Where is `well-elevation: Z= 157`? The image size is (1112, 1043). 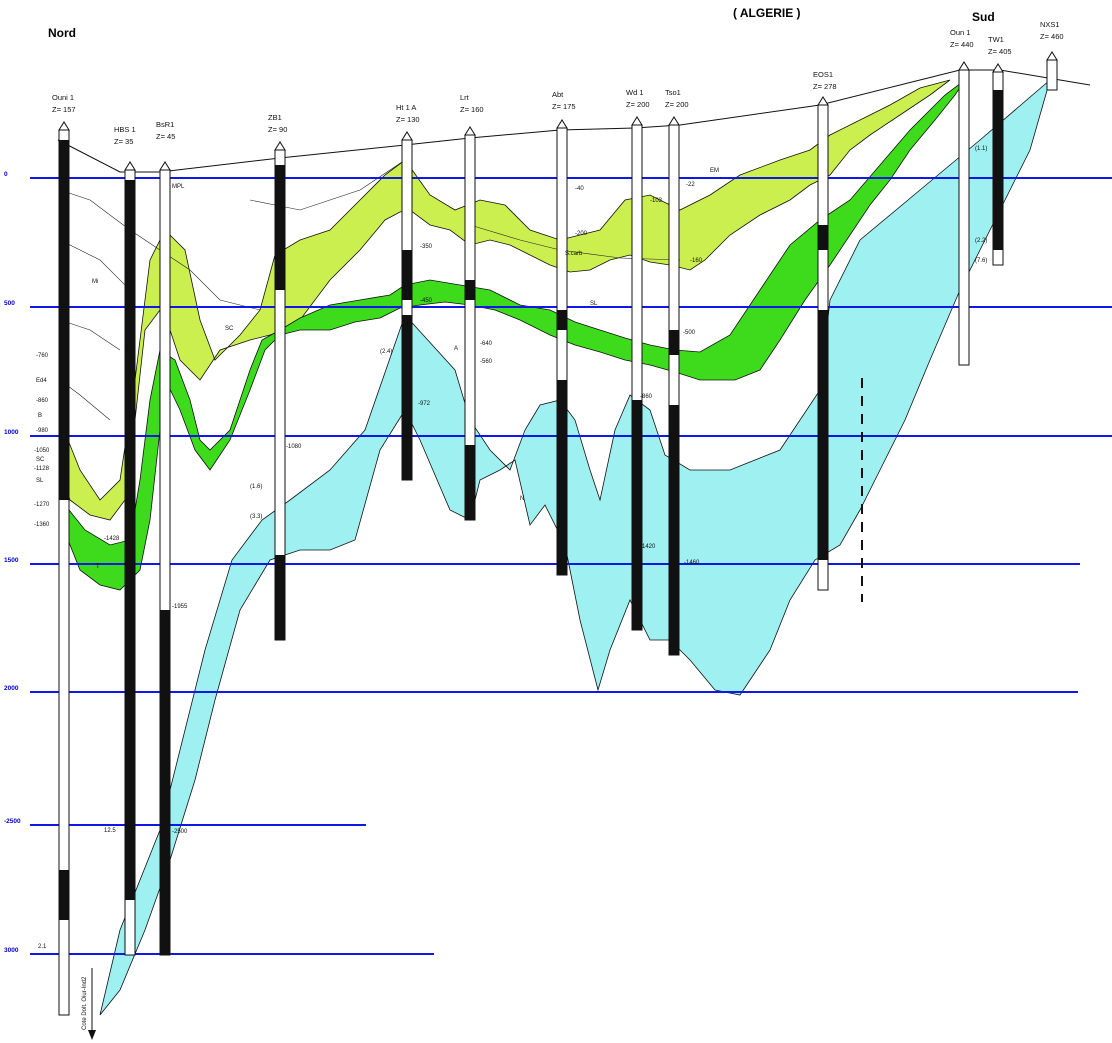 well-elevation: Z= 157 is located at coordinates (64, 109).